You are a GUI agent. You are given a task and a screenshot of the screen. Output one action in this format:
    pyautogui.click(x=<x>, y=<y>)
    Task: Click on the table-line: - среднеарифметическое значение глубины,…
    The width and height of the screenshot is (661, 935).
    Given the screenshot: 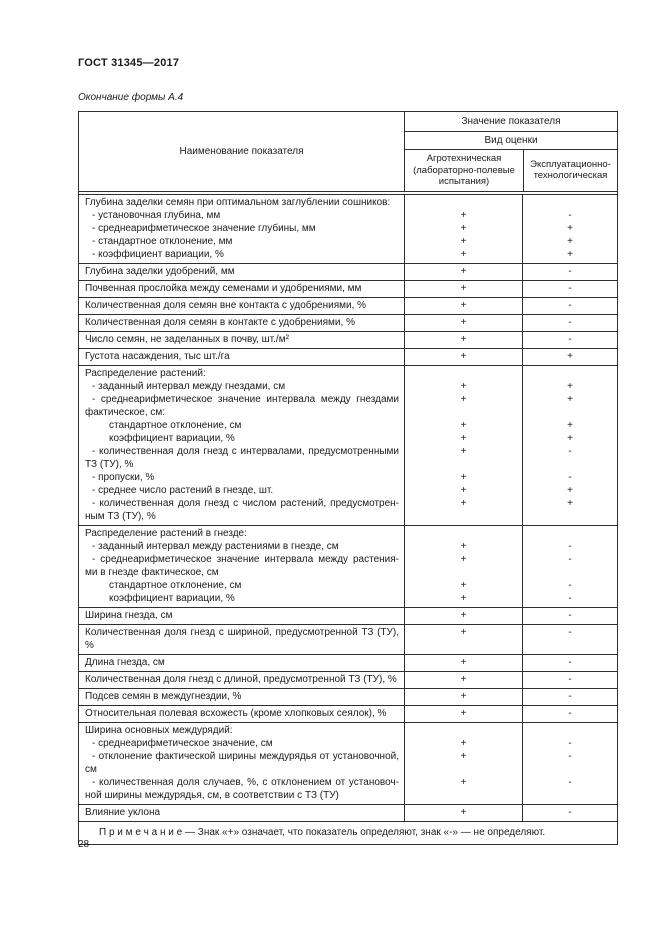 What is the action you would take?
    pyautogui.click(x=348, y=228)
    